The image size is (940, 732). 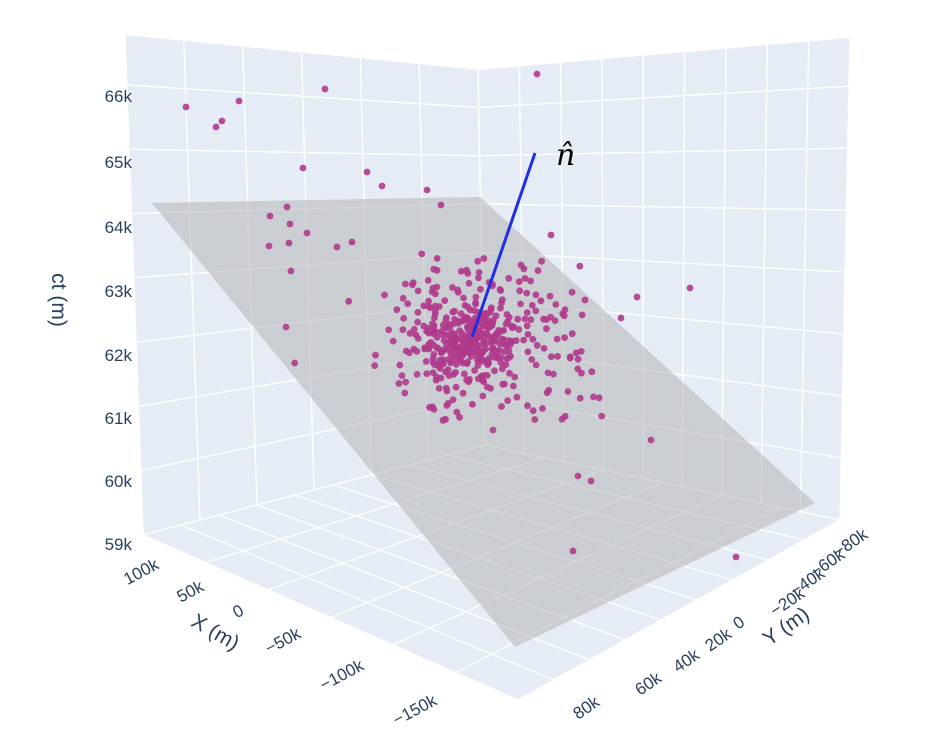 I want to click on normal-vector-line, so click(x=503, y=245).